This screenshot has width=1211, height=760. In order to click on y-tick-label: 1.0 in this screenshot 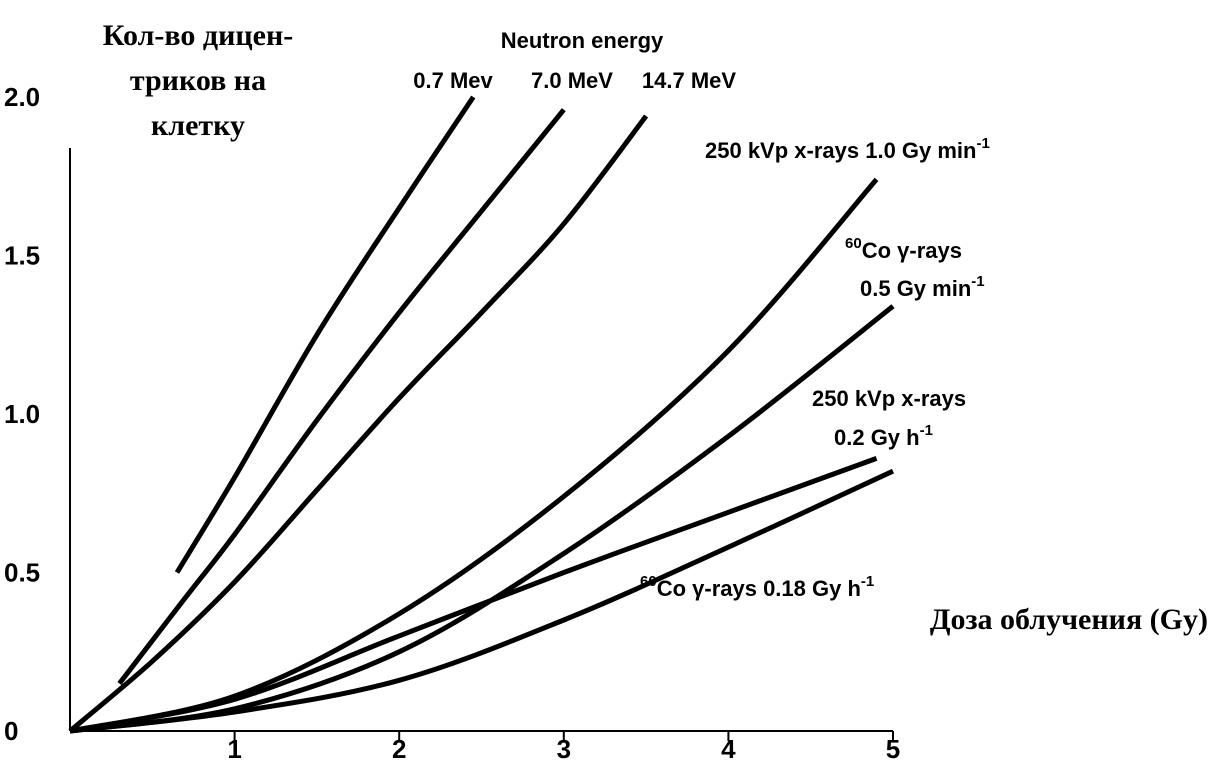, I will do `click(22, 414)`.